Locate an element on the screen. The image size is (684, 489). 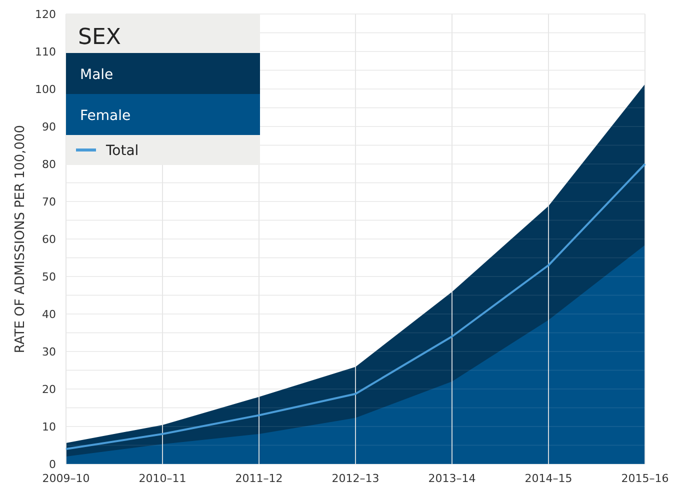
y-tick-label: 70 is located at coordinates (49, 201).